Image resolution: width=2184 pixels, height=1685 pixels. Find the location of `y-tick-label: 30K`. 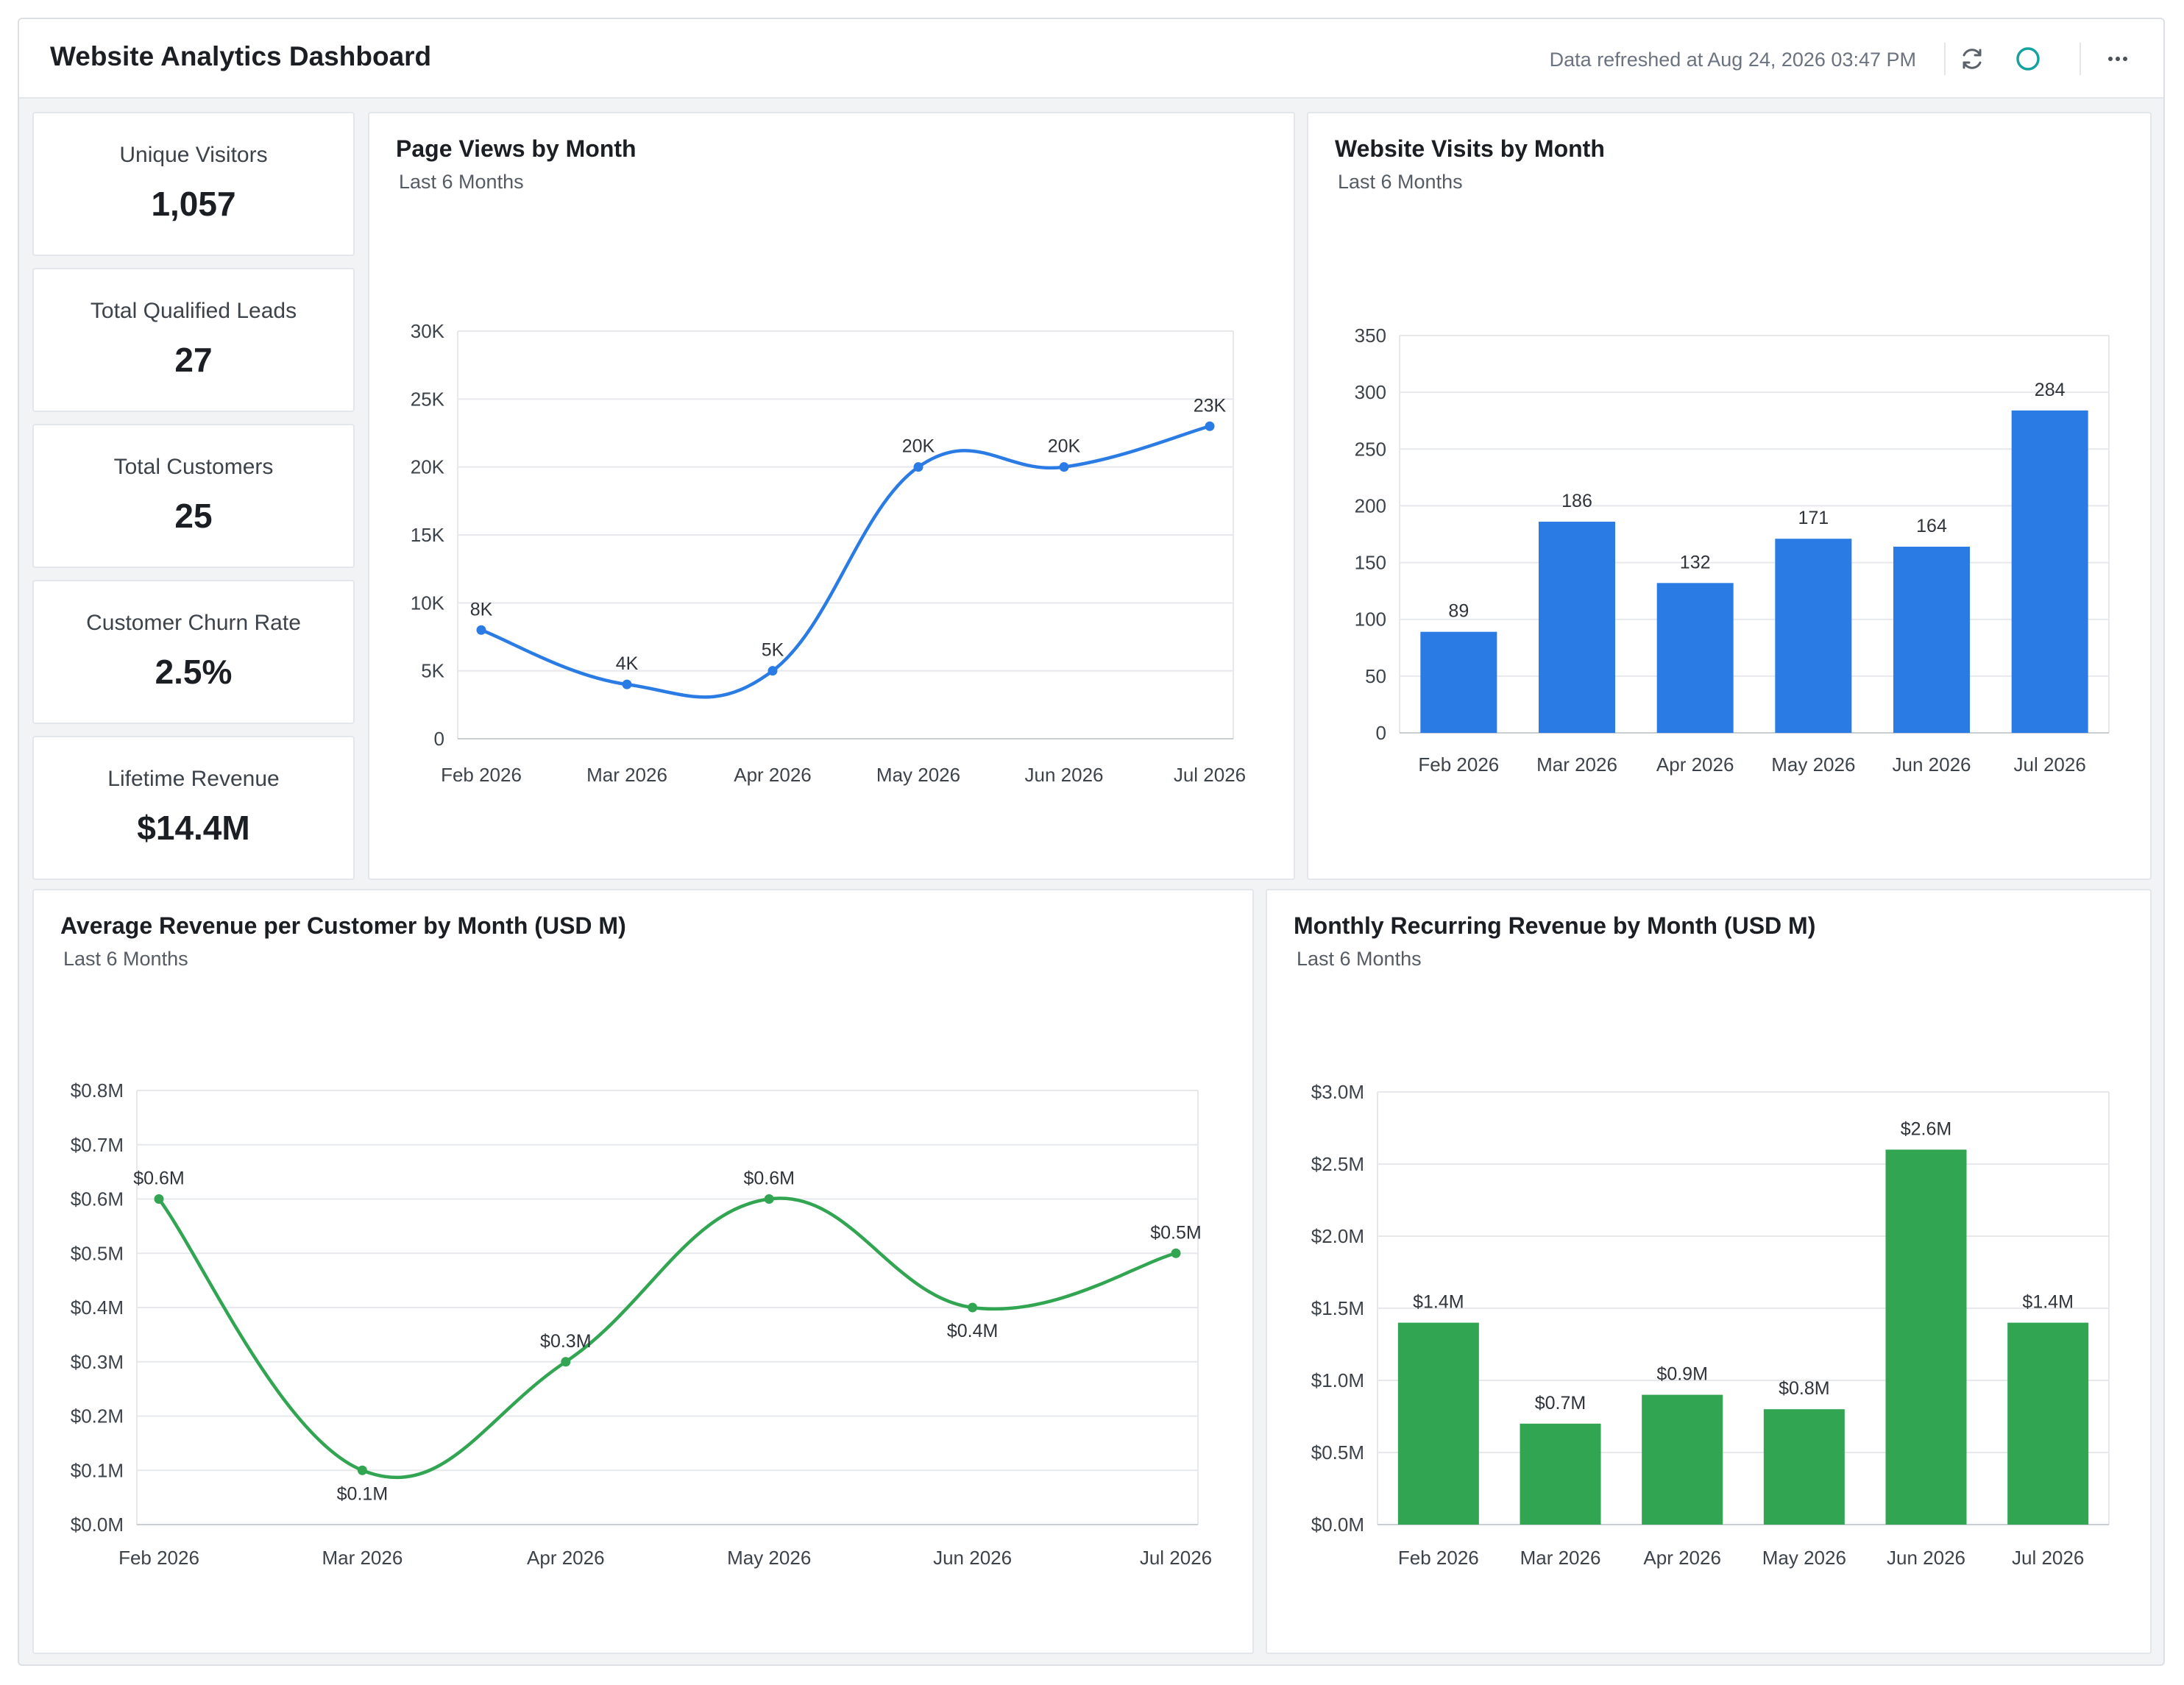

y-tick-label: 30K is located at coordinates (428, 331).